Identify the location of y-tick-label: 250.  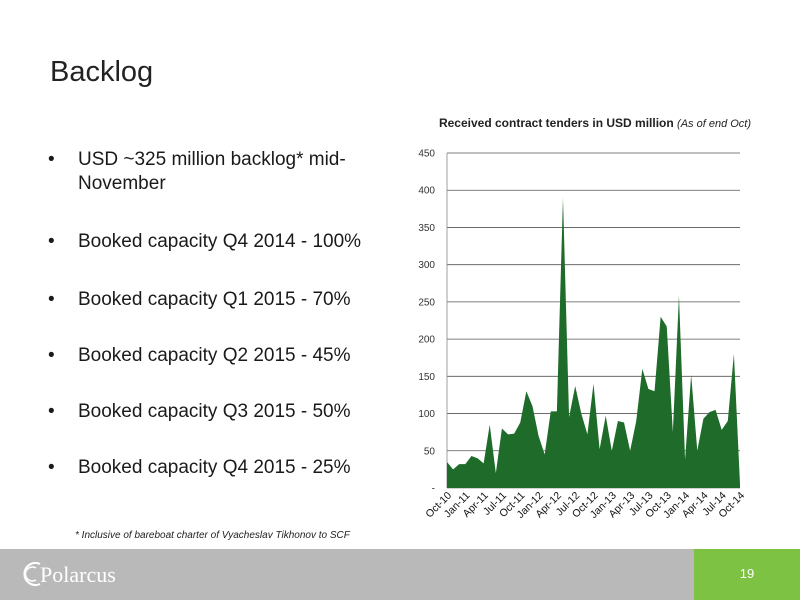
(426, 302).